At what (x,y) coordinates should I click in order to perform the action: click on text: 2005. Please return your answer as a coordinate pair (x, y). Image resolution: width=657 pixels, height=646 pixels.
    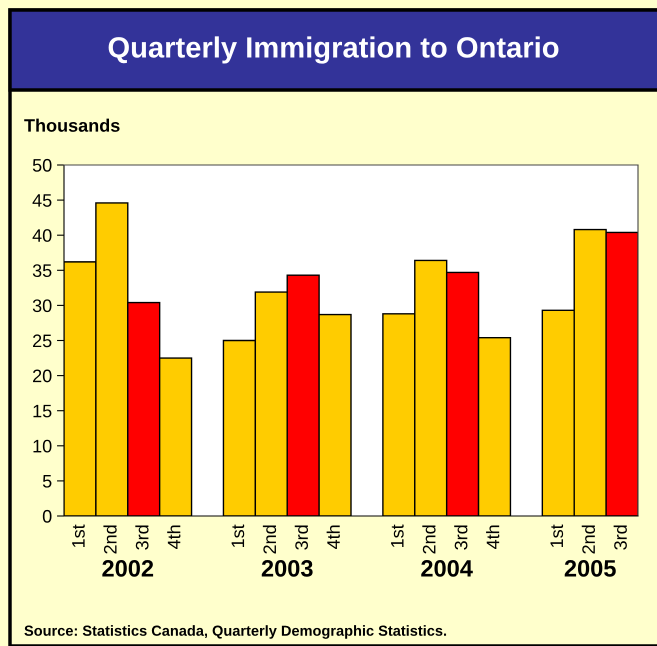
    Looking at the image, I should click on (590, 568).